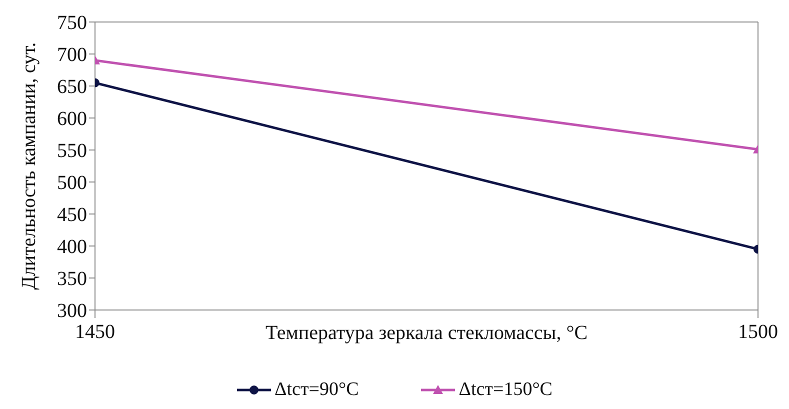  What do you see at coordinates (758, 332) in the screenshot?
I see `x-tick-label: 1500` at bounding box center [758, 332].